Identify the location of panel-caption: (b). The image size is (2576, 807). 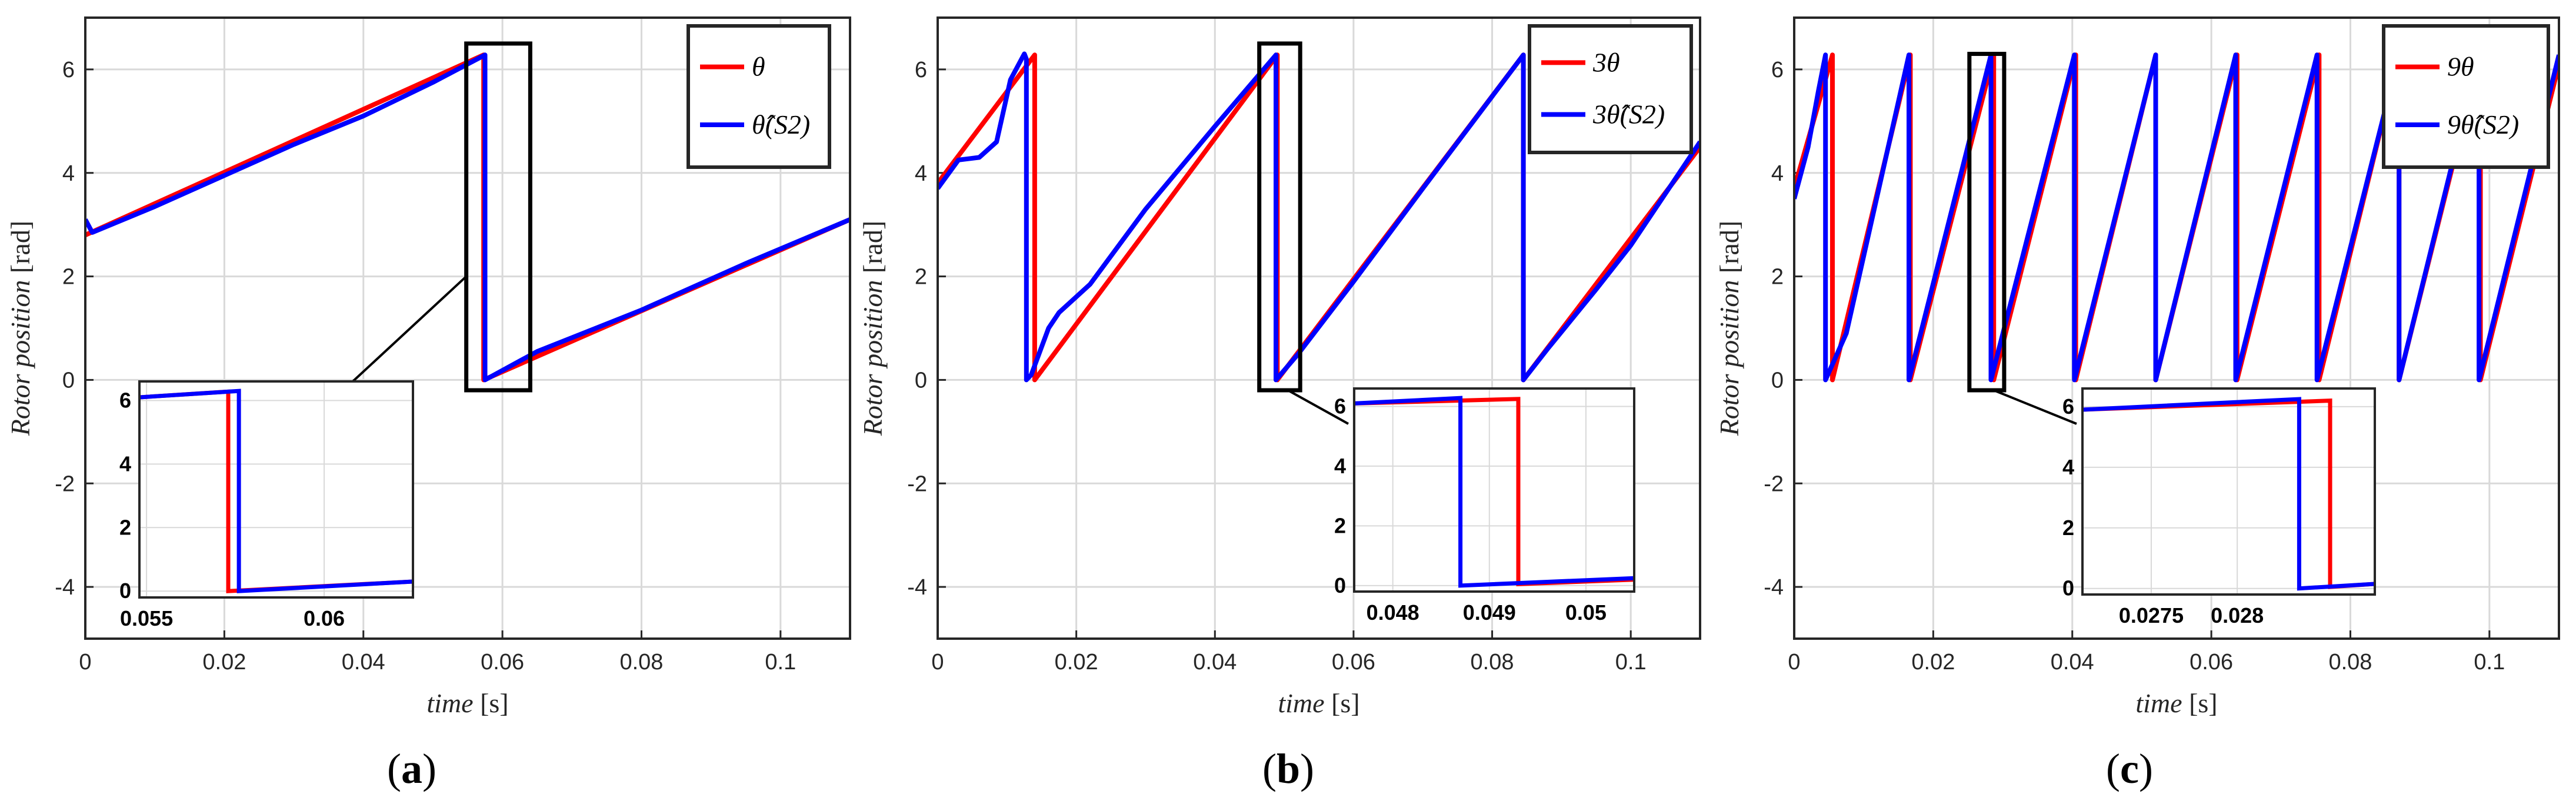
(1288, 768).